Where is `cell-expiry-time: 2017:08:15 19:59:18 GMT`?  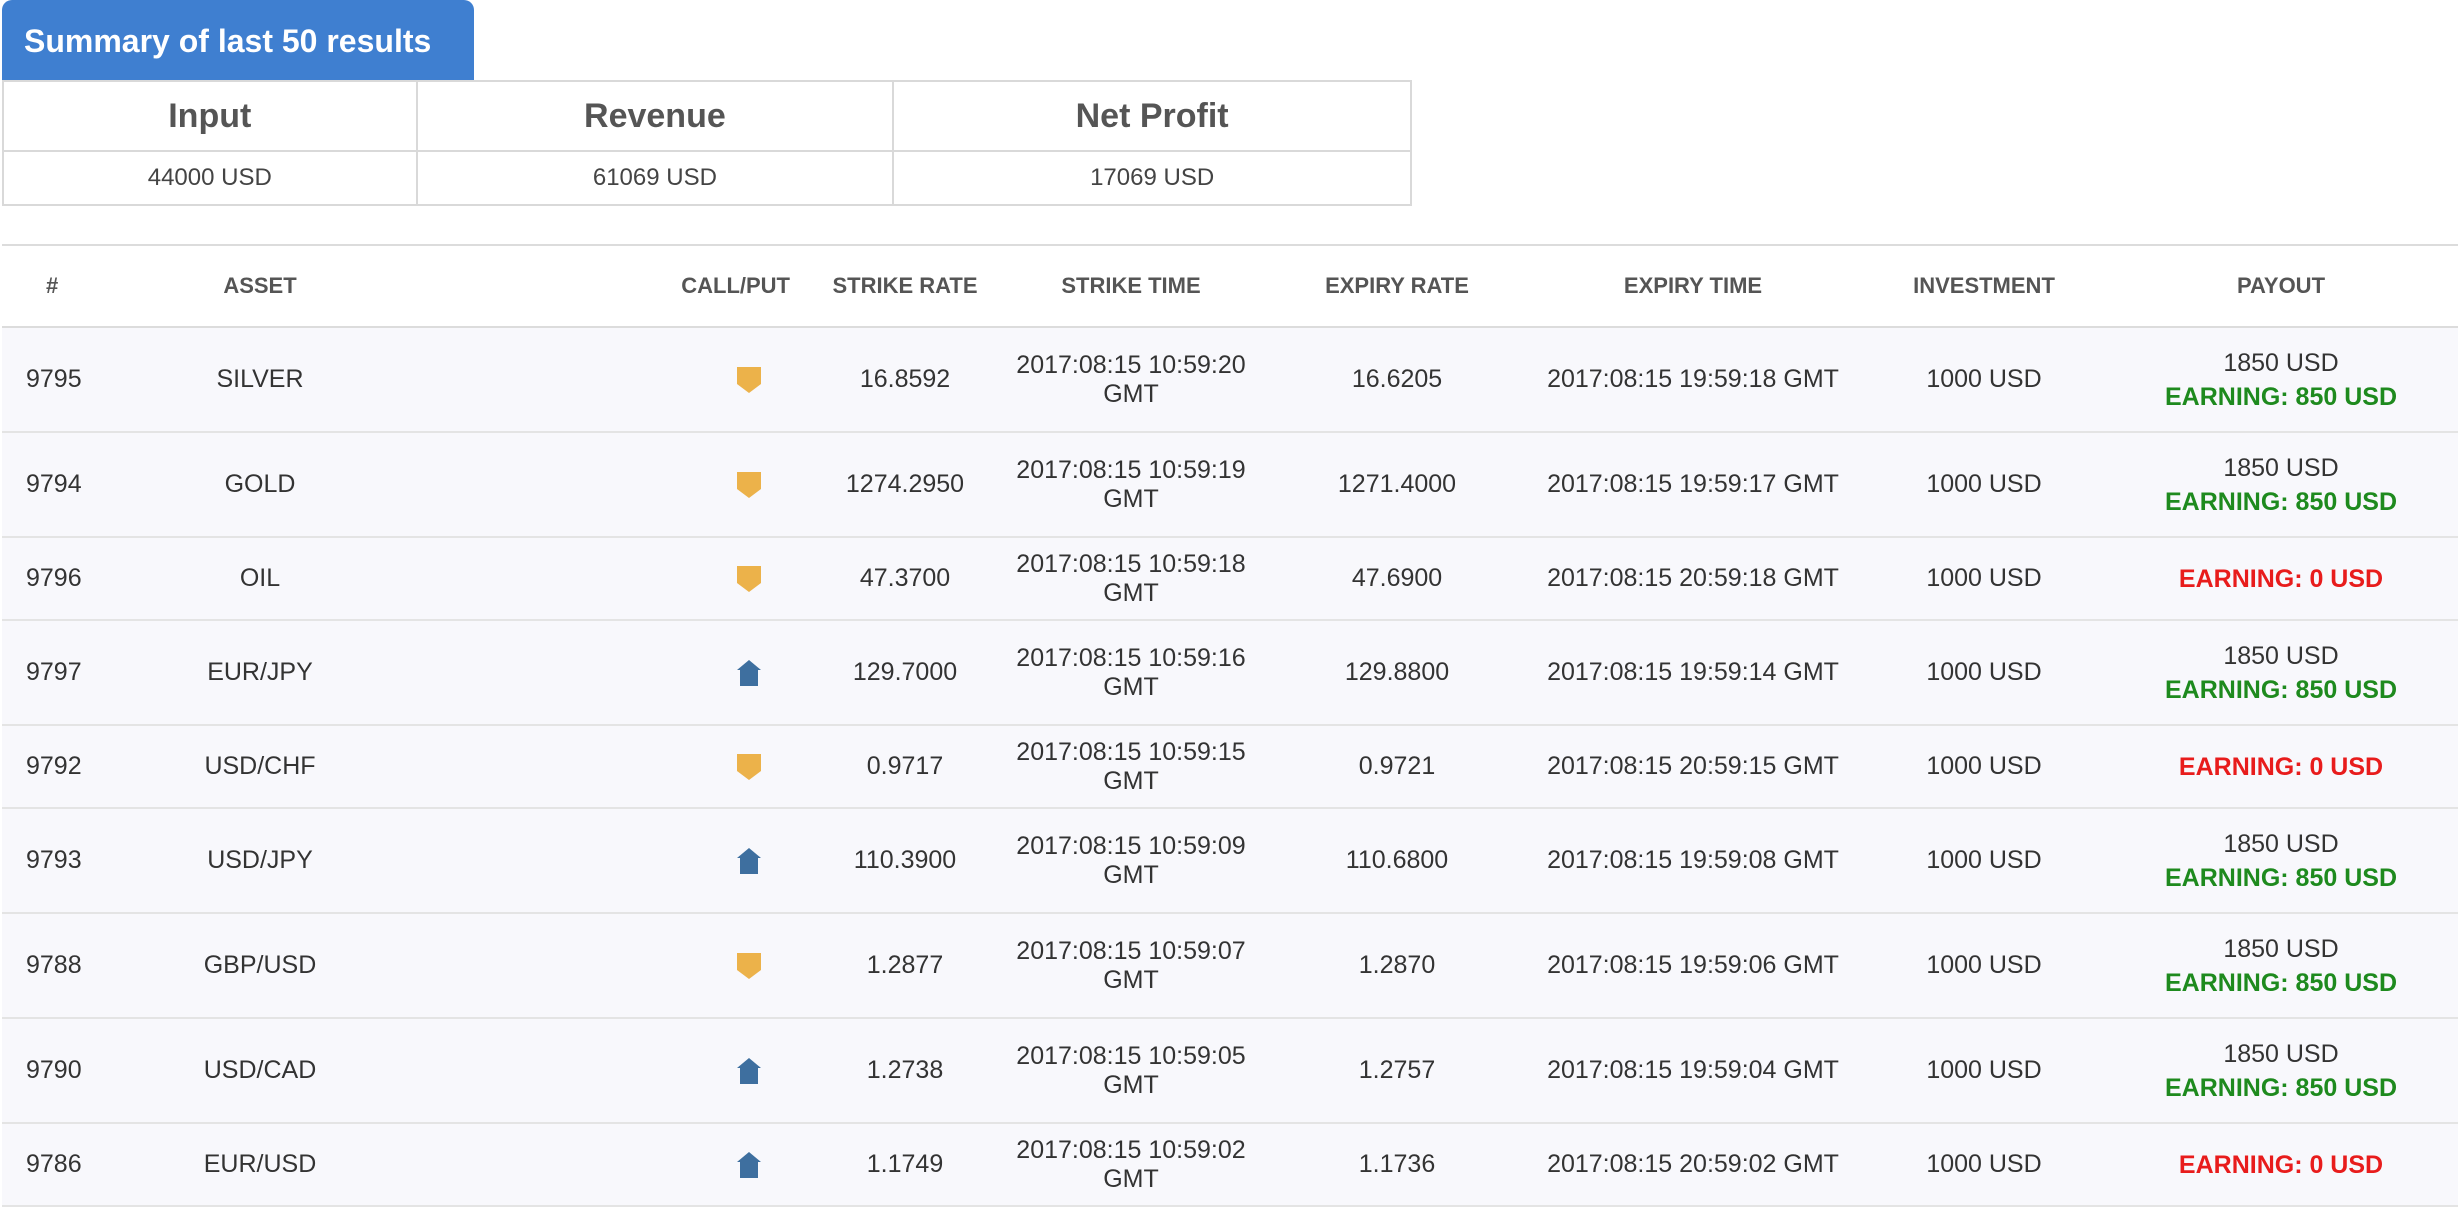 cell-expiry-time: 2017:08:15 19:59:18 GMT is located at coordinates (1693, 380).